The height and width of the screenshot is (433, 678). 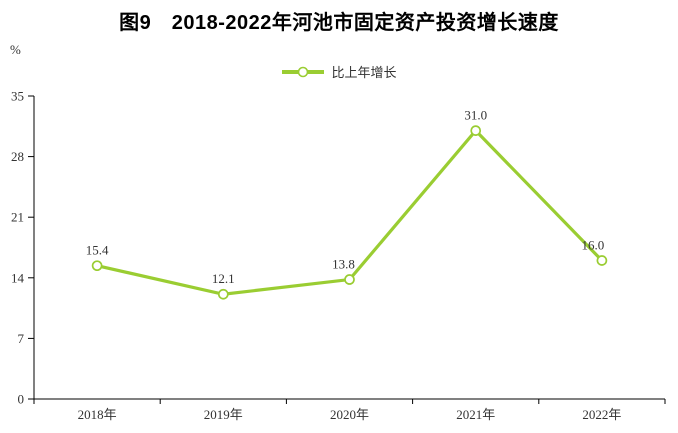 I want to click on data-point-label: 13.8, so click(x=343, y=264).